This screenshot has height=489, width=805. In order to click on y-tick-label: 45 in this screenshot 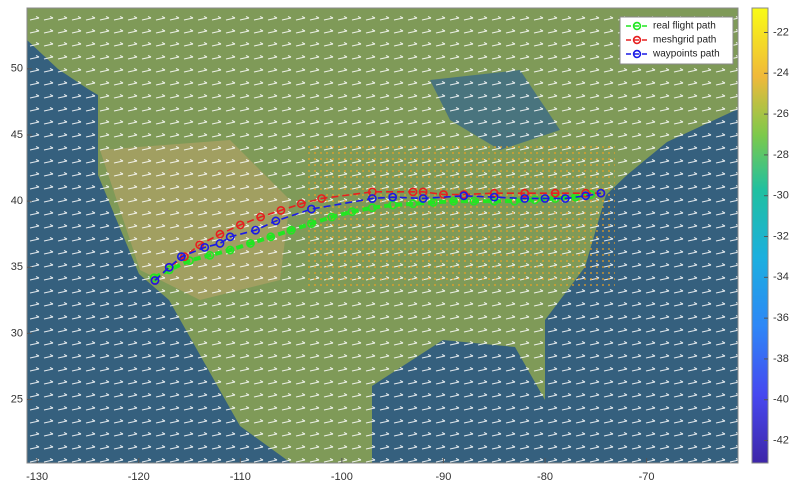, I will do `click(17, 135)`.